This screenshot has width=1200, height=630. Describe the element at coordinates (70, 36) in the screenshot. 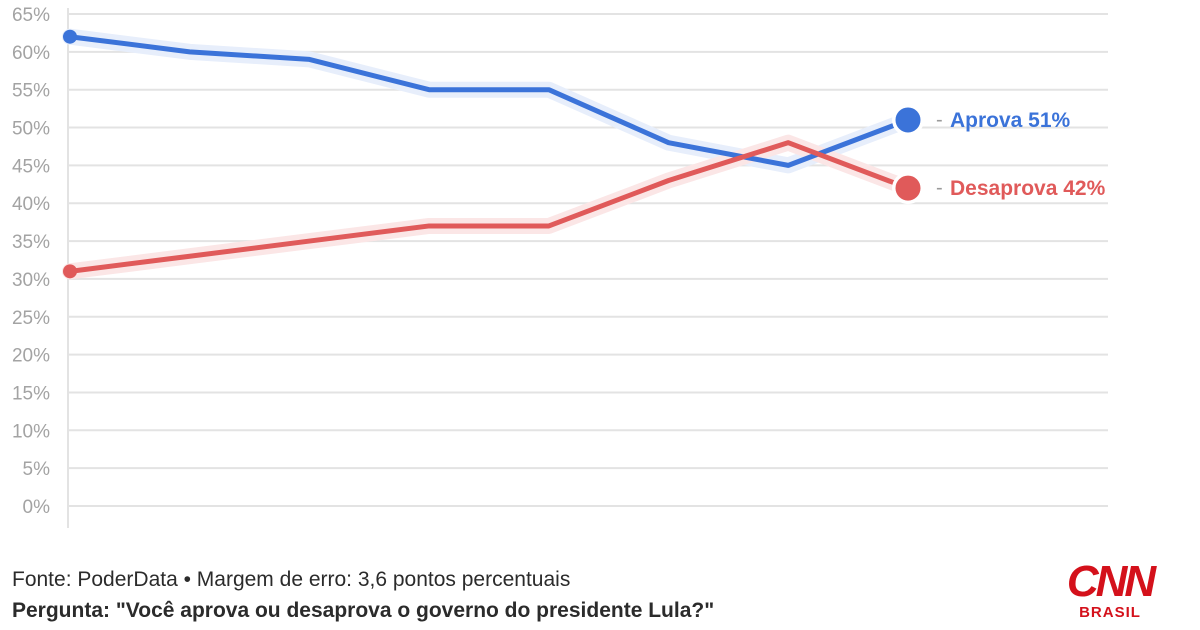

I see `start-point-aprova` at that location.